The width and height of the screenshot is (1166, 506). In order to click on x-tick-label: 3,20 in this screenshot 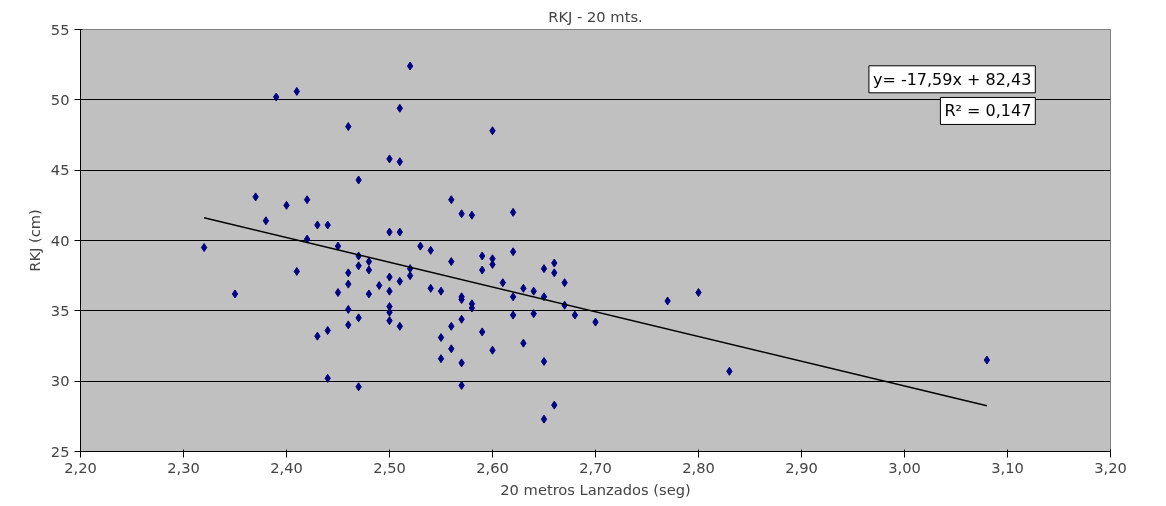, I will do `click(1110, 467)`.